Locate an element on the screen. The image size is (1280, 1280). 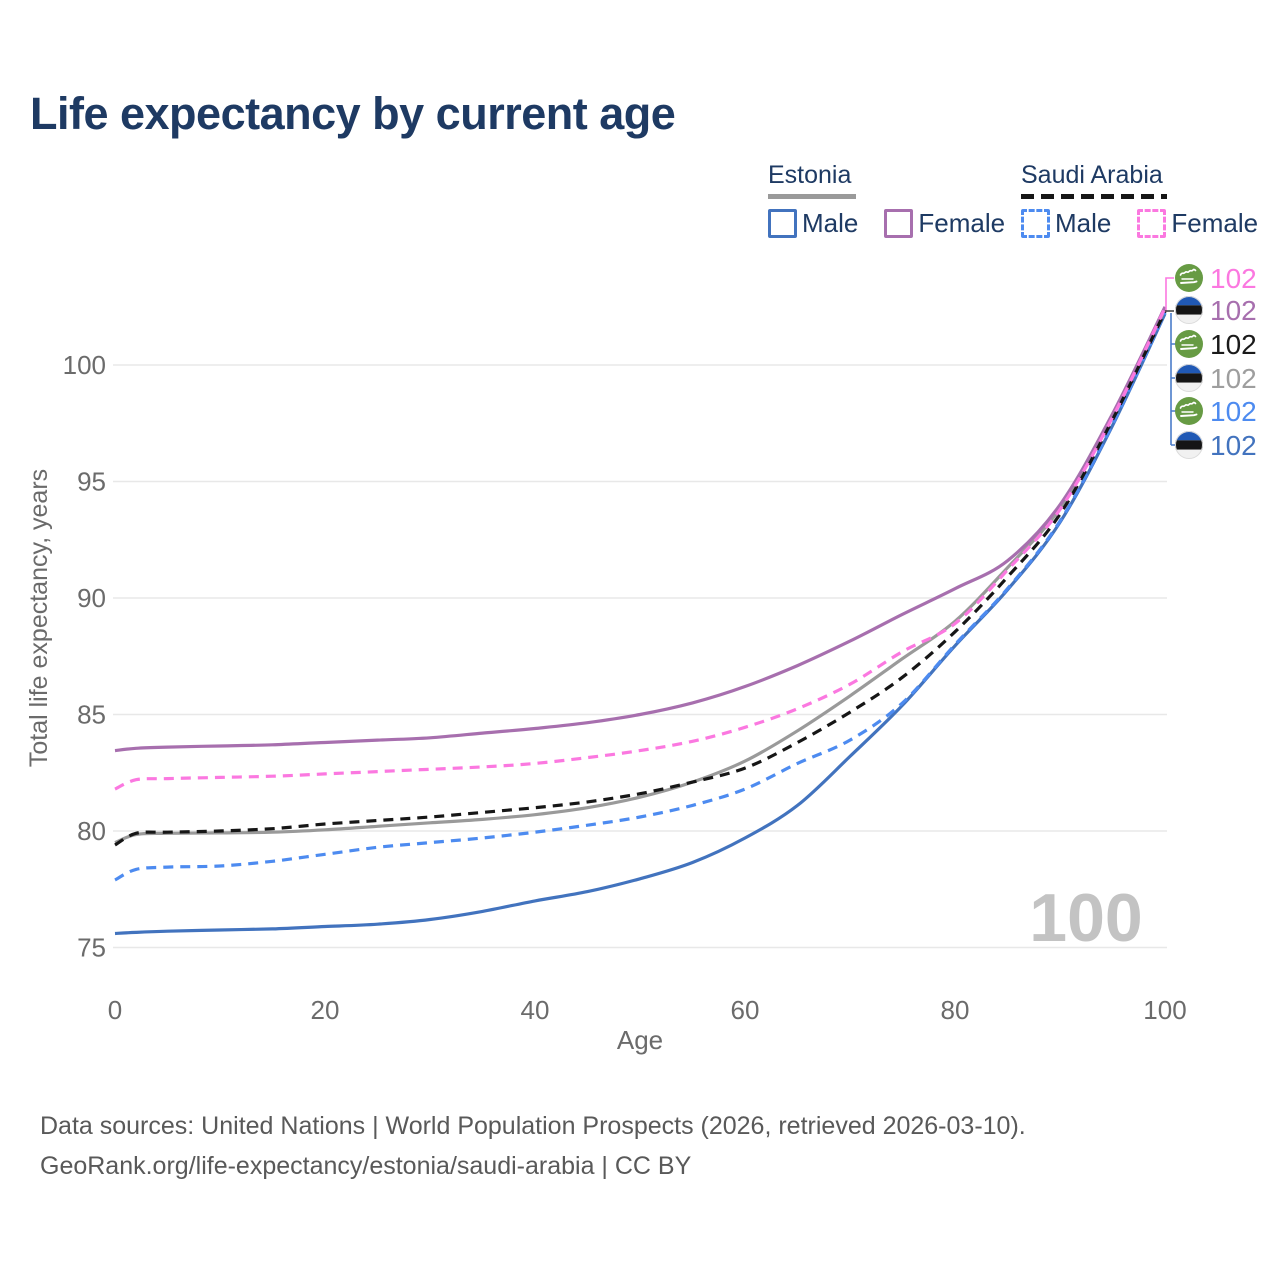
legend-group-estonia: Estonia Male Female is located at coordinates (886, 200).